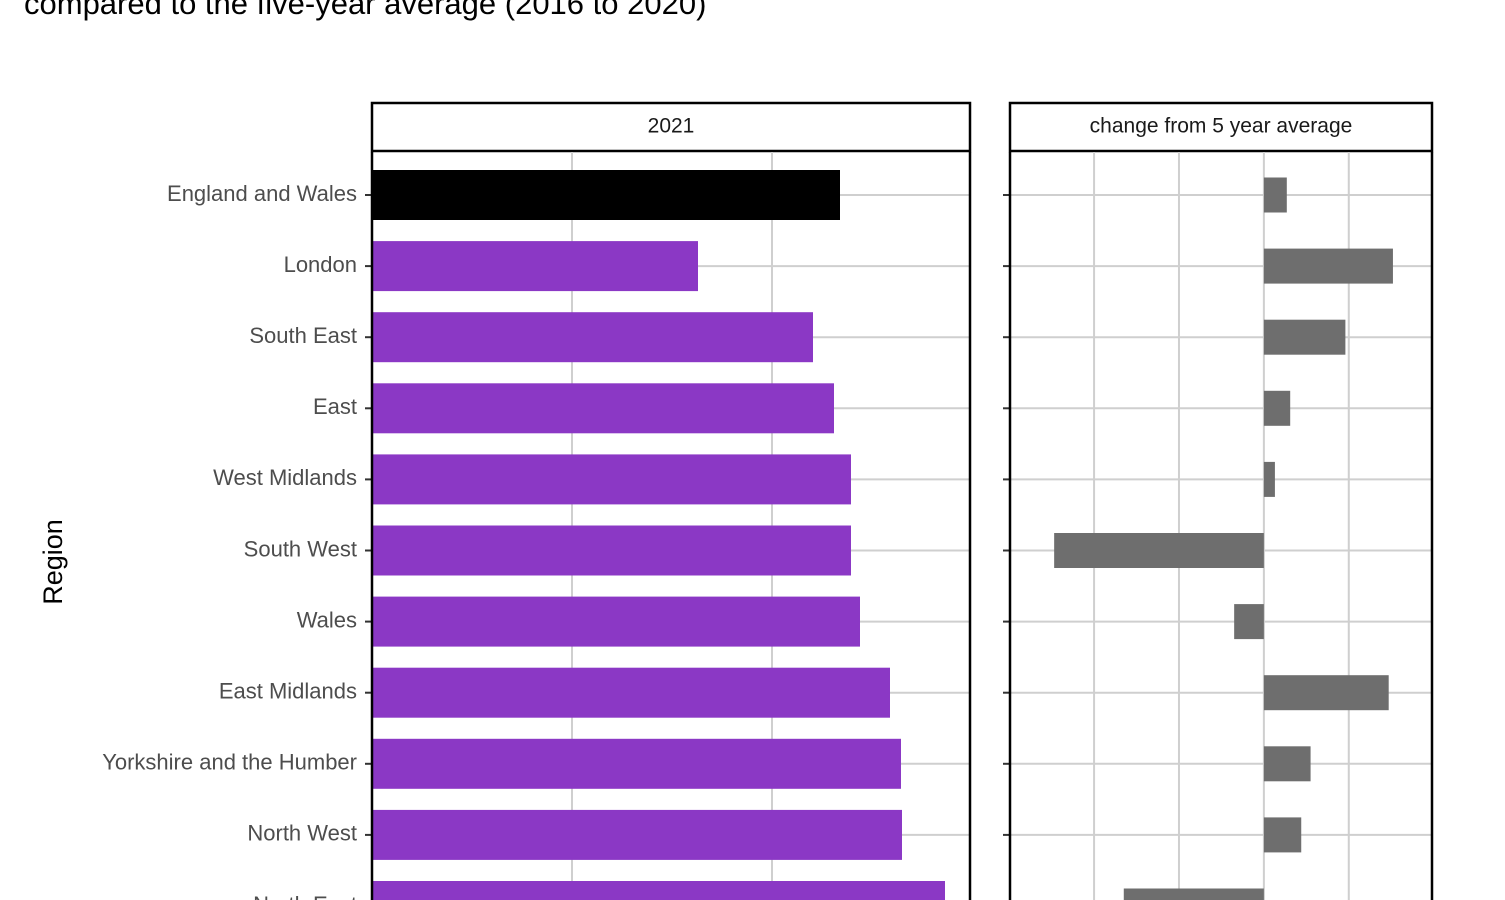 This screenshot has height=900, width=1505. I want to click on y-tick-label: Yorkshire and the Humber, so click(229, 762).